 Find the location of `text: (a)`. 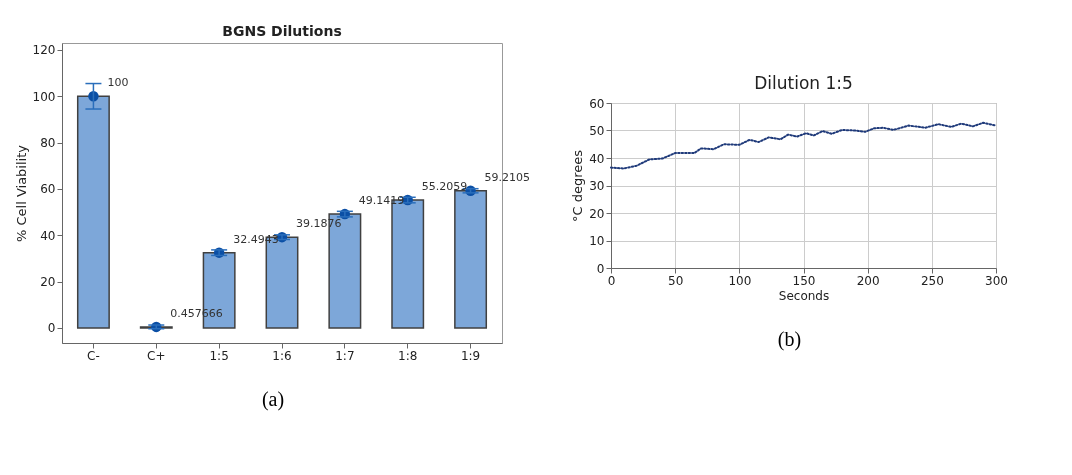

text: (a) is located at coordinates (273, 399).